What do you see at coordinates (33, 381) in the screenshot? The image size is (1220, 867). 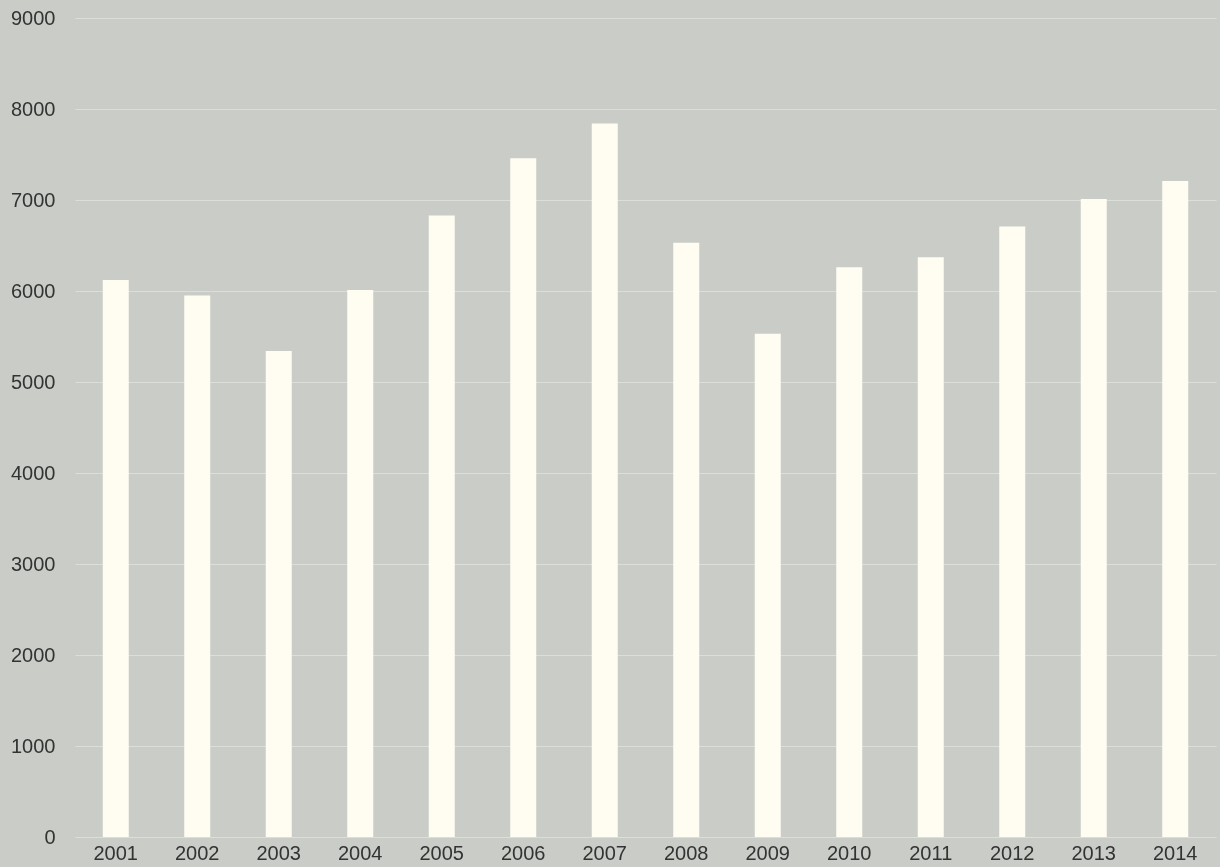 I see `y-tick-label: 5000` at bounding box center [33, 381].